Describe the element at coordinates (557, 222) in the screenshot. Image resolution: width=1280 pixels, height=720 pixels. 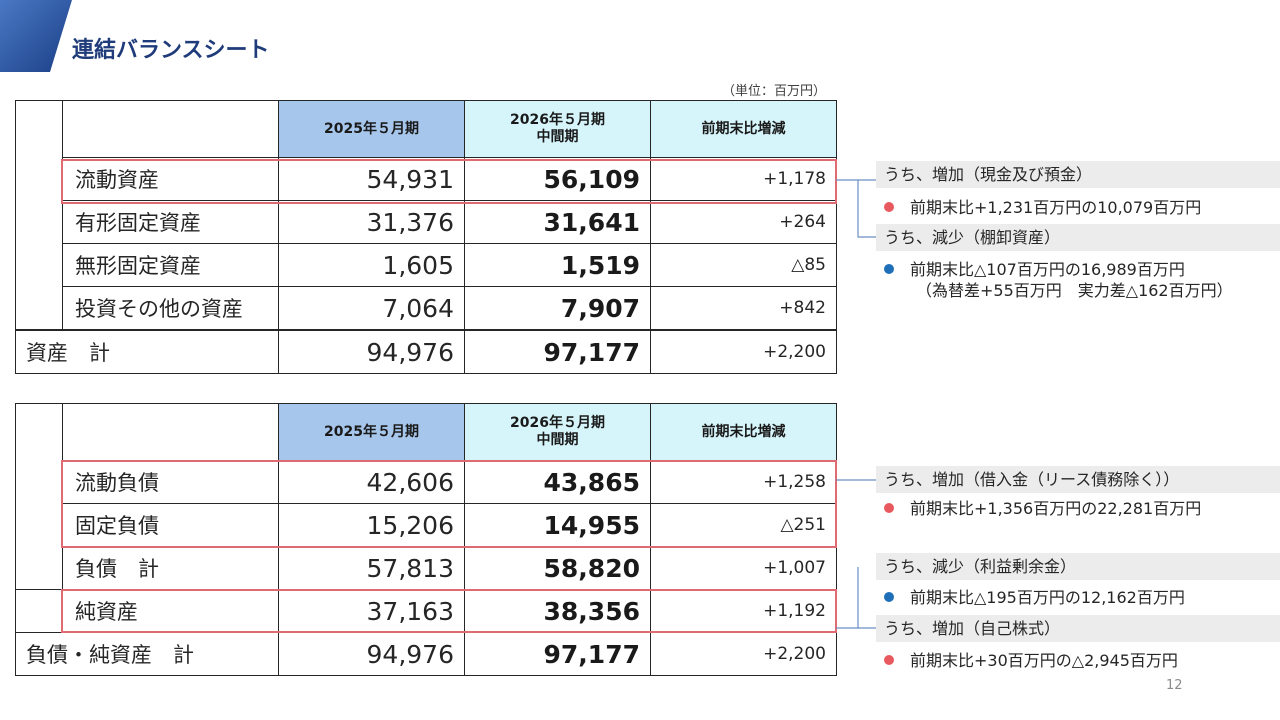
I see `curr-value: 31,641` at that location.